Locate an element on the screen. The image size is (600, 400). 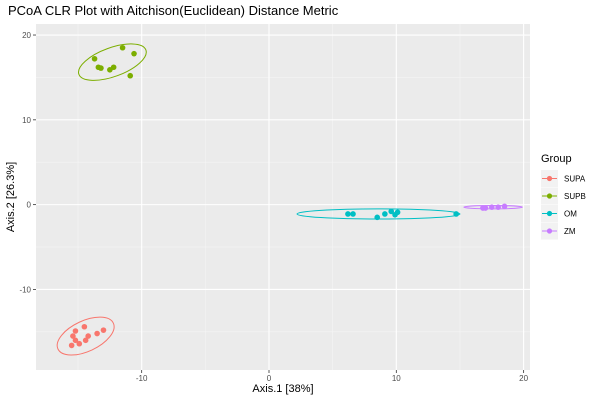
legend-item-supa: SUPA is located at coordinates (563, 178).